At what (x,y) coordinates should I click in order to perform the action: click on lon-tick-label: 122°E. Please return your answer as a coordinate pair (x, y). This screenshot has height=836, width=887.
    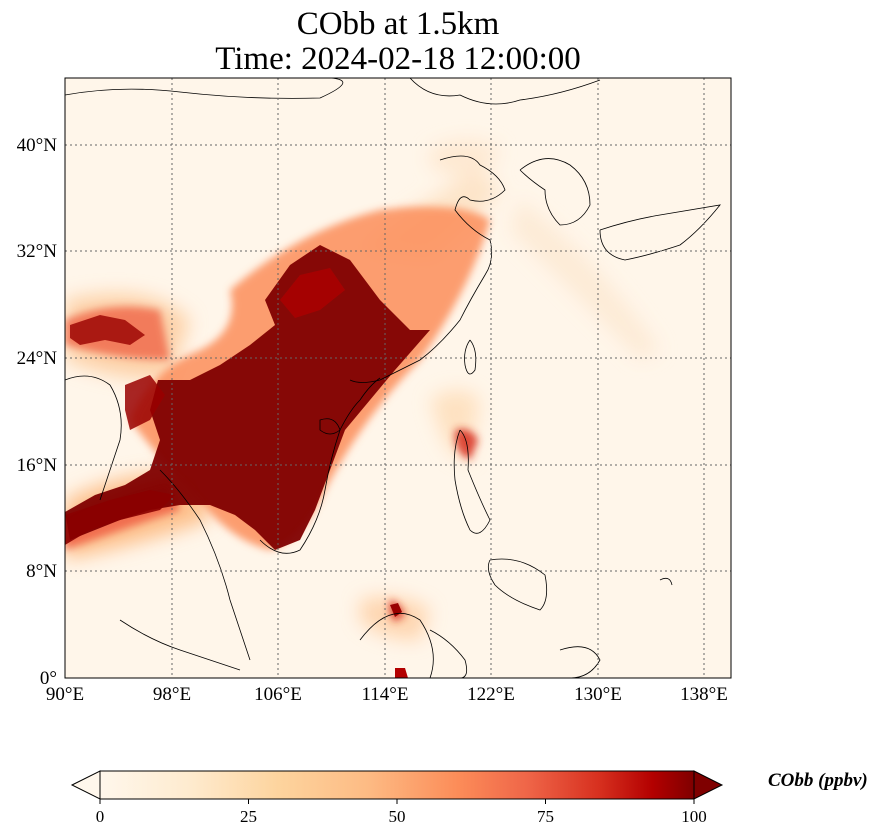
    Looking at the image, I should click on (491, 694).